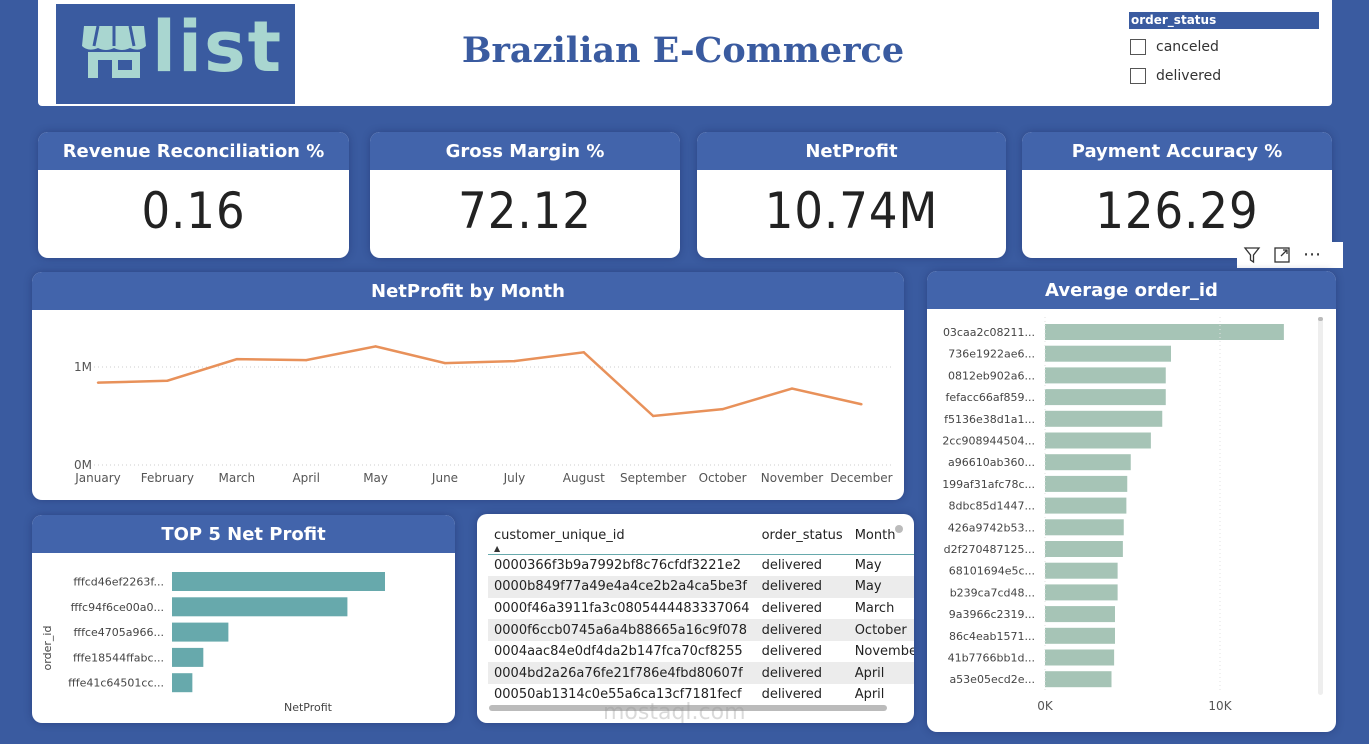 This screenshot has height=744, width=1369. What do you see at coordinates (899, 529) in the screenshot?
I see `vertical-scrollbar` at bounding box center [899, 529].